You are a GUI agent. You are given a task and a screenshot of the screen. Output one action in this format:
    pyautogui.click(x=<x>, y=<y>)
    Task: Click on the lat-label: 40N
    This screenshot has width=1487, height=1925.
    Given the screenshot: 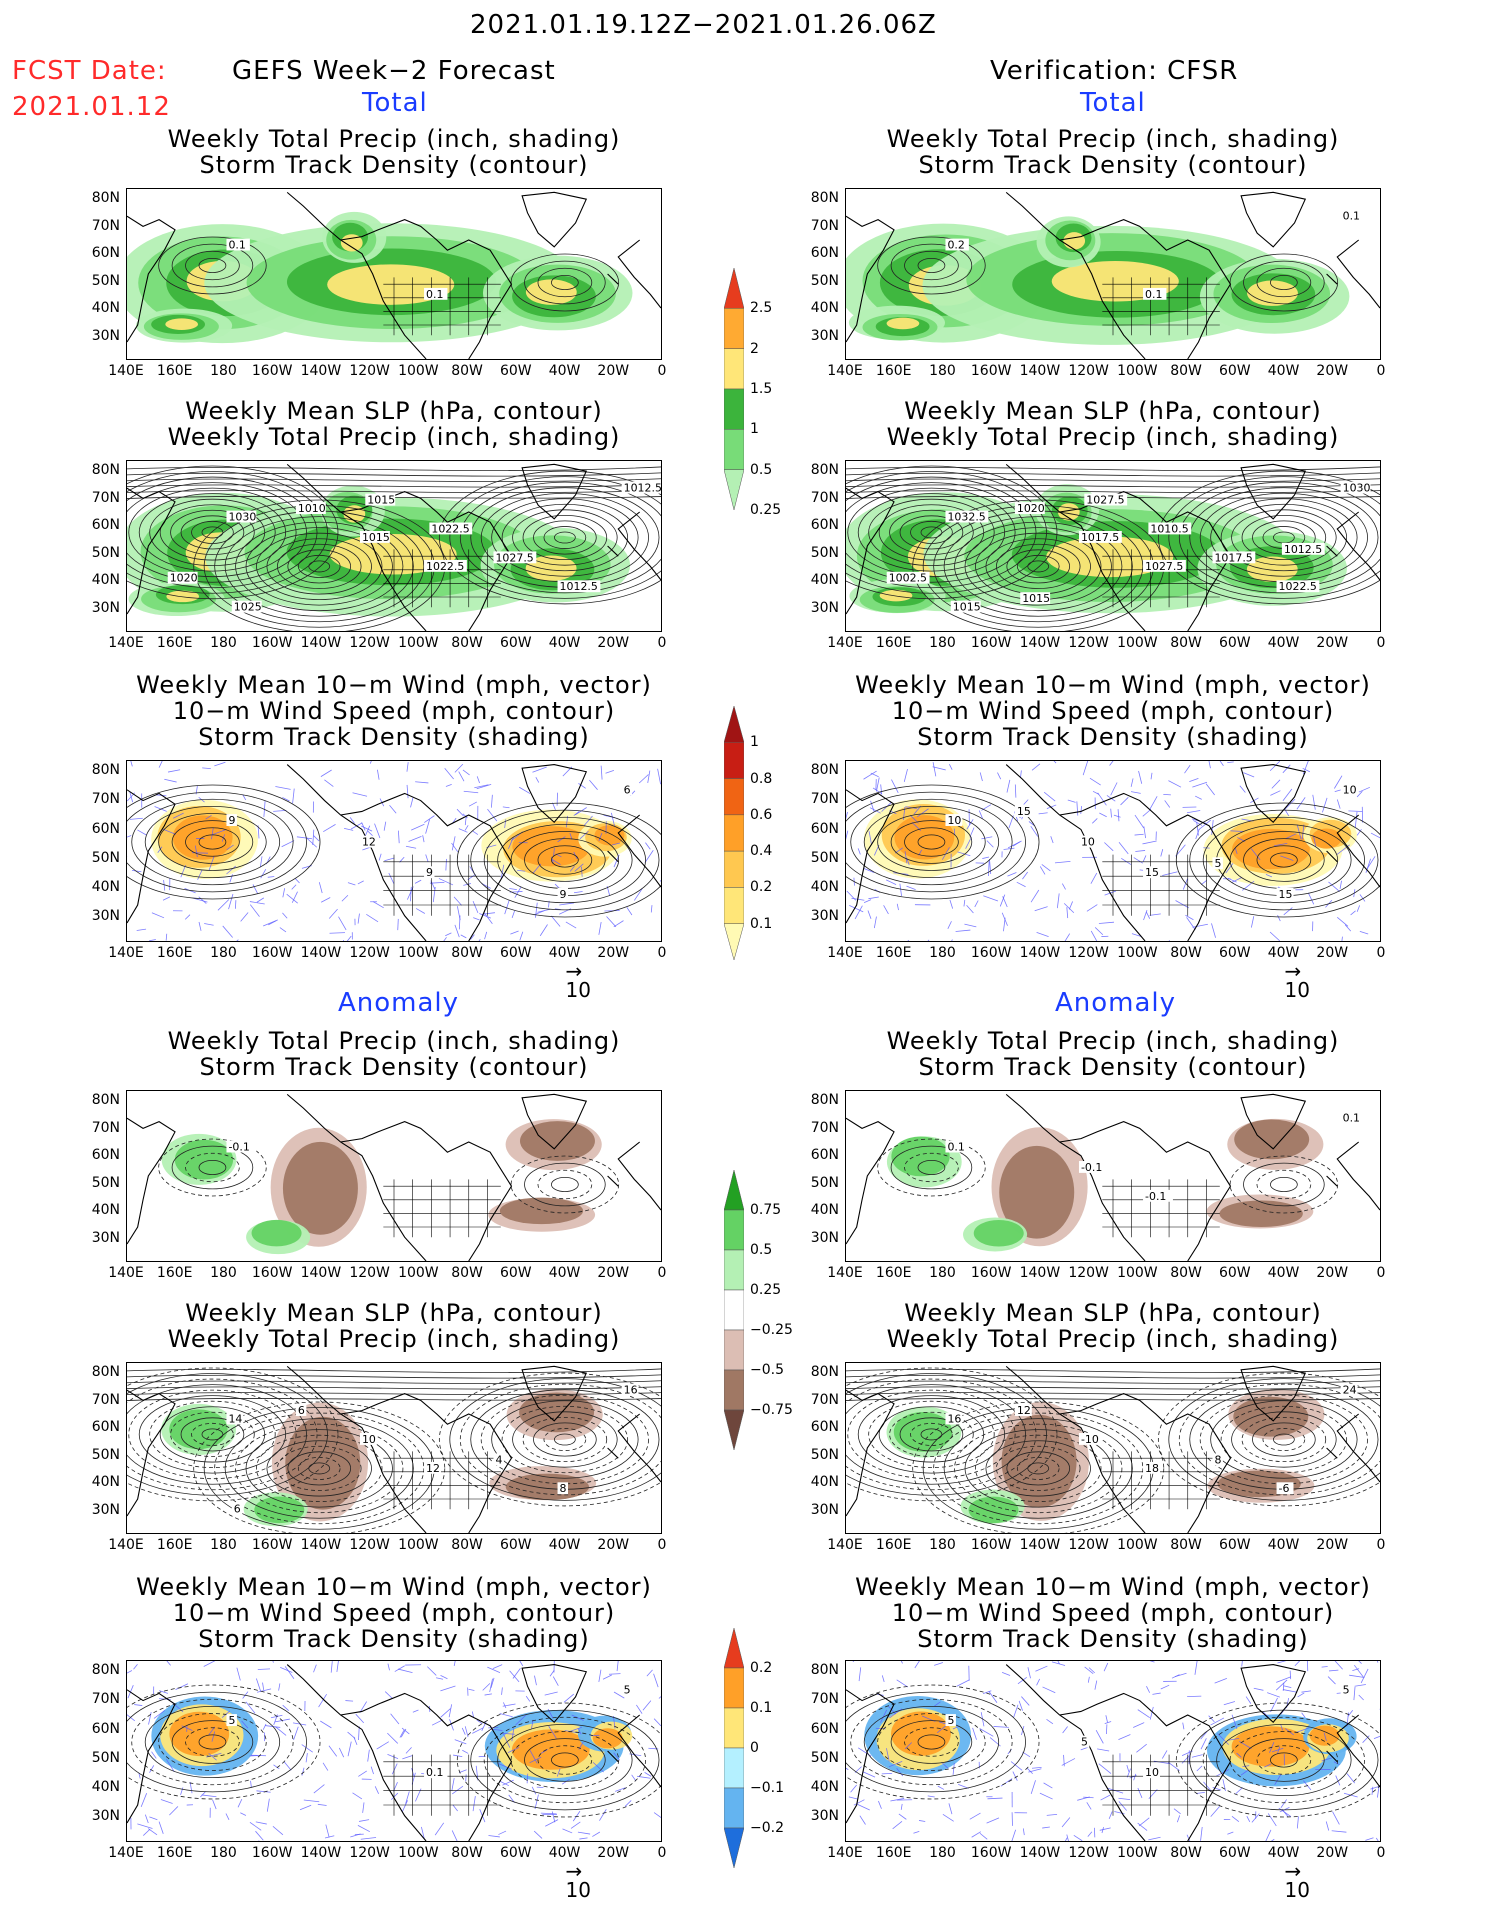 What is the action you would take?
    pyautogui.click(x=824, y=1787)
    